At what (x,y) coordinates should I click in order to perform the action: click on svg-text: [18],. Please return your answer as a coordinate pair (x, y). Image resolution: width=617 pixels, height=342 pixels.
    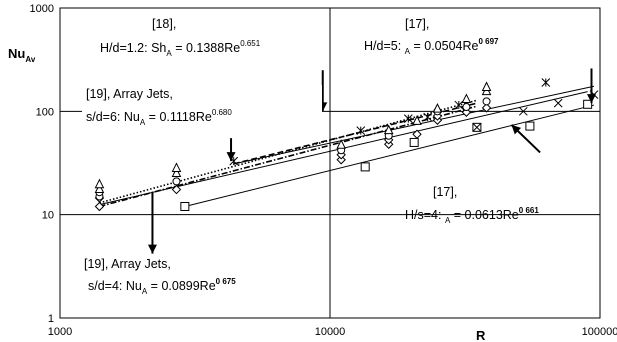
    Looking at the image, I should click on (164, 24).